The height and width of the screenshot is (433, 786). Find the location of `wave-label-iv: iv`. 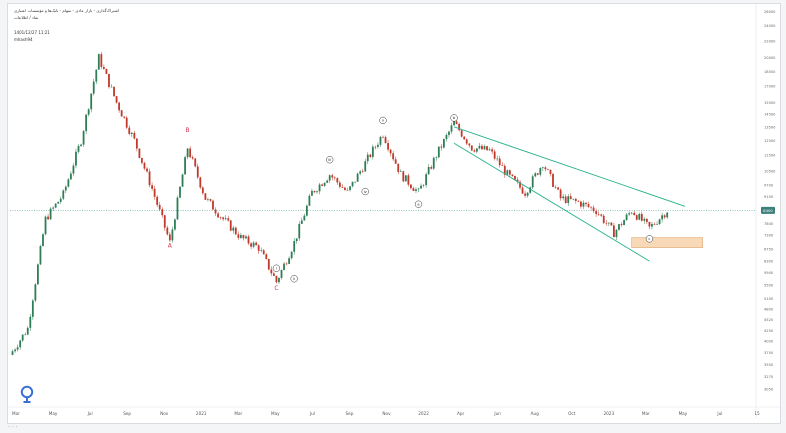

wave-label-iv: iv is located at coordinates (366, 192).